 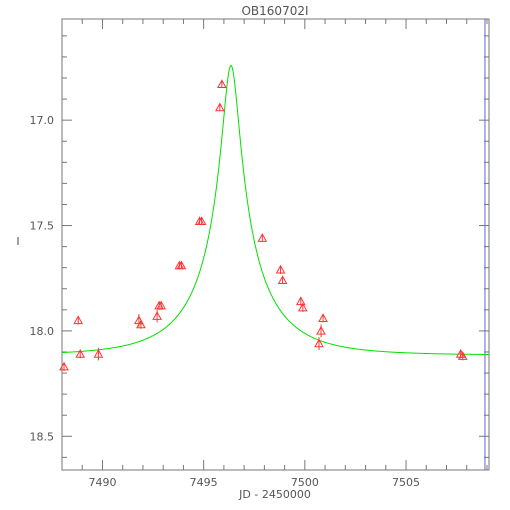 I want to click on chart-title: OB160702I, so click(x=274, y=11).